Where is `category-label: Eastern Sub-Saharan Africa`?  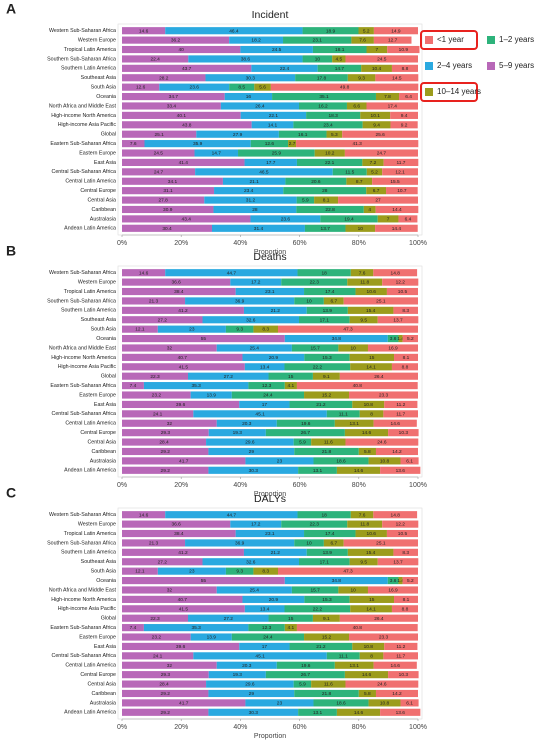 category-label: Eastern Sub-Saharan Africa is located at coordinates (83, 144).